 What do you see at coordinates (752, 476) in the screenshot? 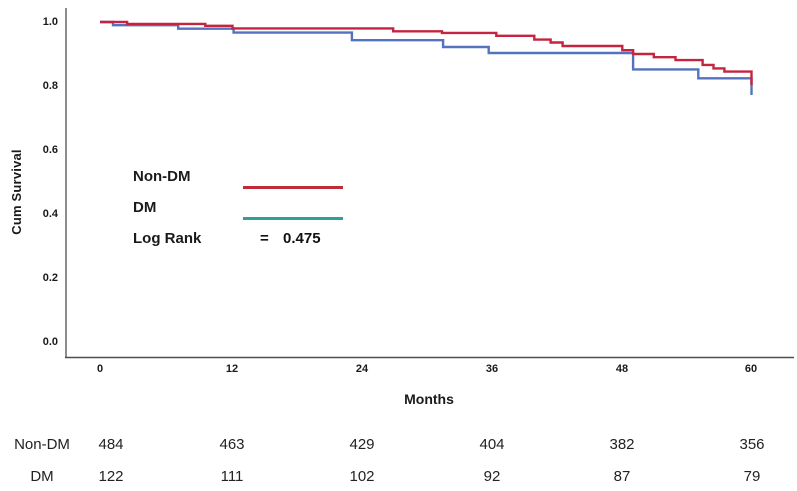
I see `risk-value: 79` at bounding box center [752, 476].